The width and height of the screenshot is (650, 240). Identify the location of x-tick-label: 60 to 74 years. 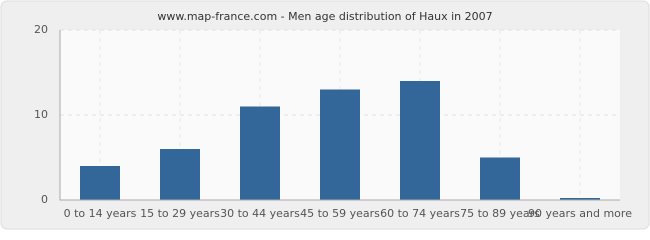
(420, 213).